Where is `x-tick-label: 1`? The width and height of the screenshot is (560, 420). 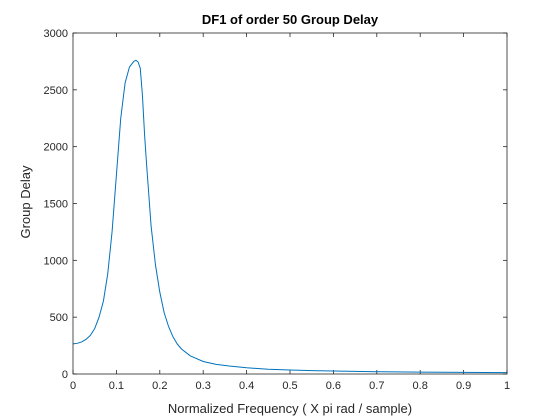 x-tick-label: 1 is located at coordinates (507, 386).